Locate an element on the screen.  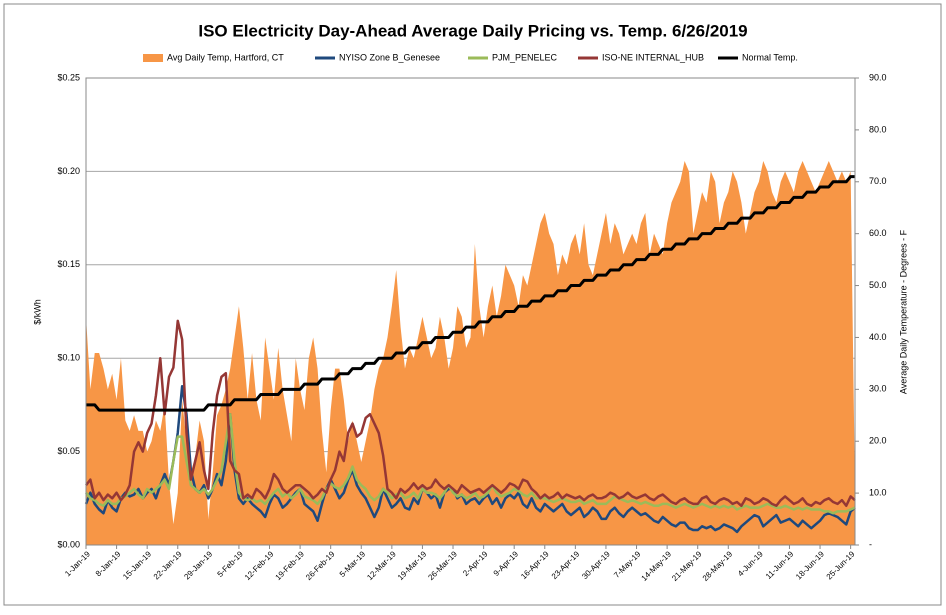
y2-tick-label: 10.0 is located at coordinates (878, 492).